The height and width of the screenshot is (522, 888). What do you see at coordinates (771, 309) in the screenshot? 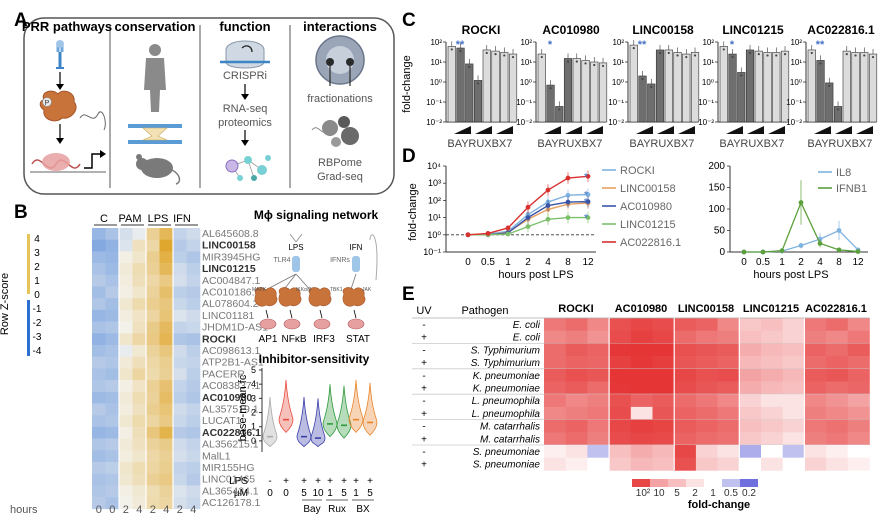
I see `e-column-header: LINC01215` at bounding box center [771, 309].